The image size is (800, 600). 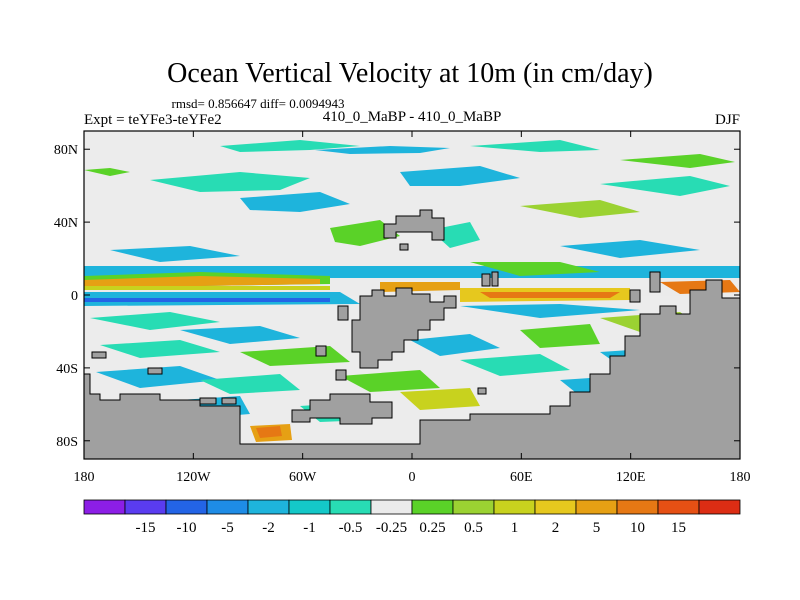 What do you see at coordinates (146, 528) in the screenshot?
I see `colorbar-label: -15` at bounding box center [146, 528].